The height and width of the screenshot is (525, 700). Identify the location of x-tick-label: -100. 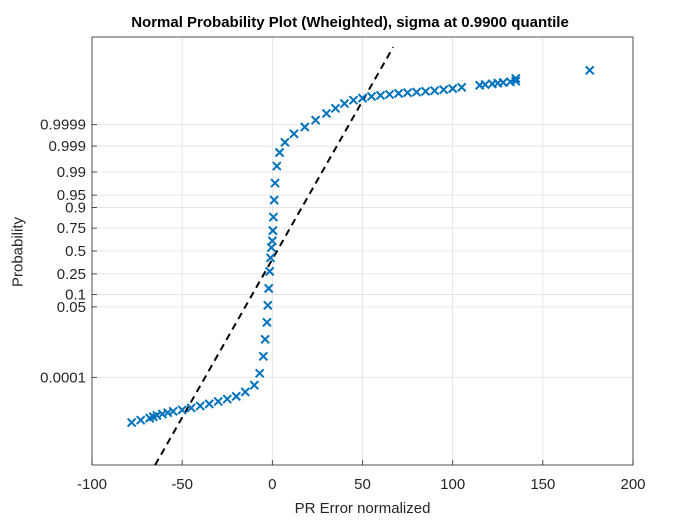
(92, 484).